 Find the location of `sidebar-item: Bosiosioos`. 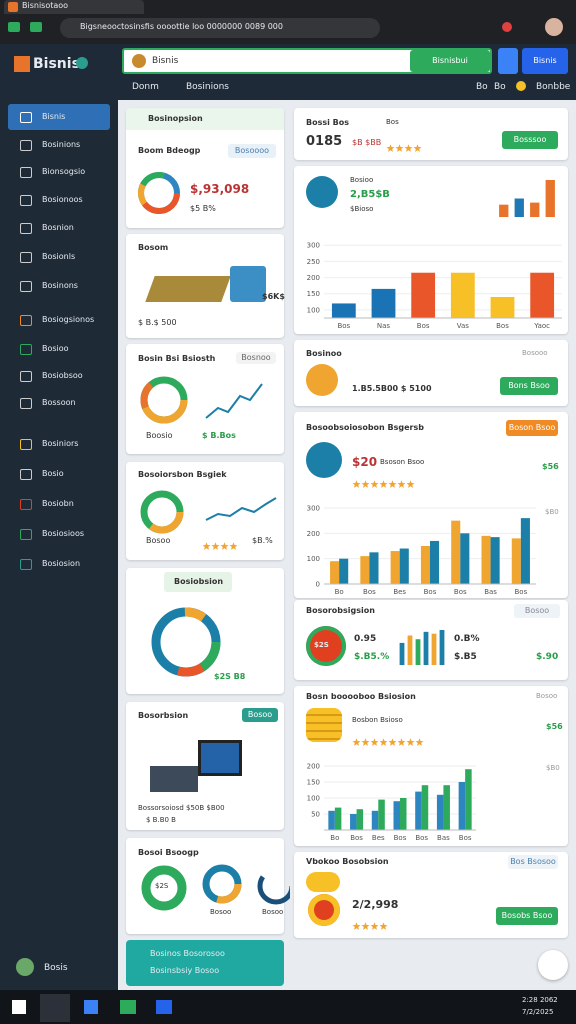

sidebar-item: Bosiosioos is located at coordinates (63, 533).